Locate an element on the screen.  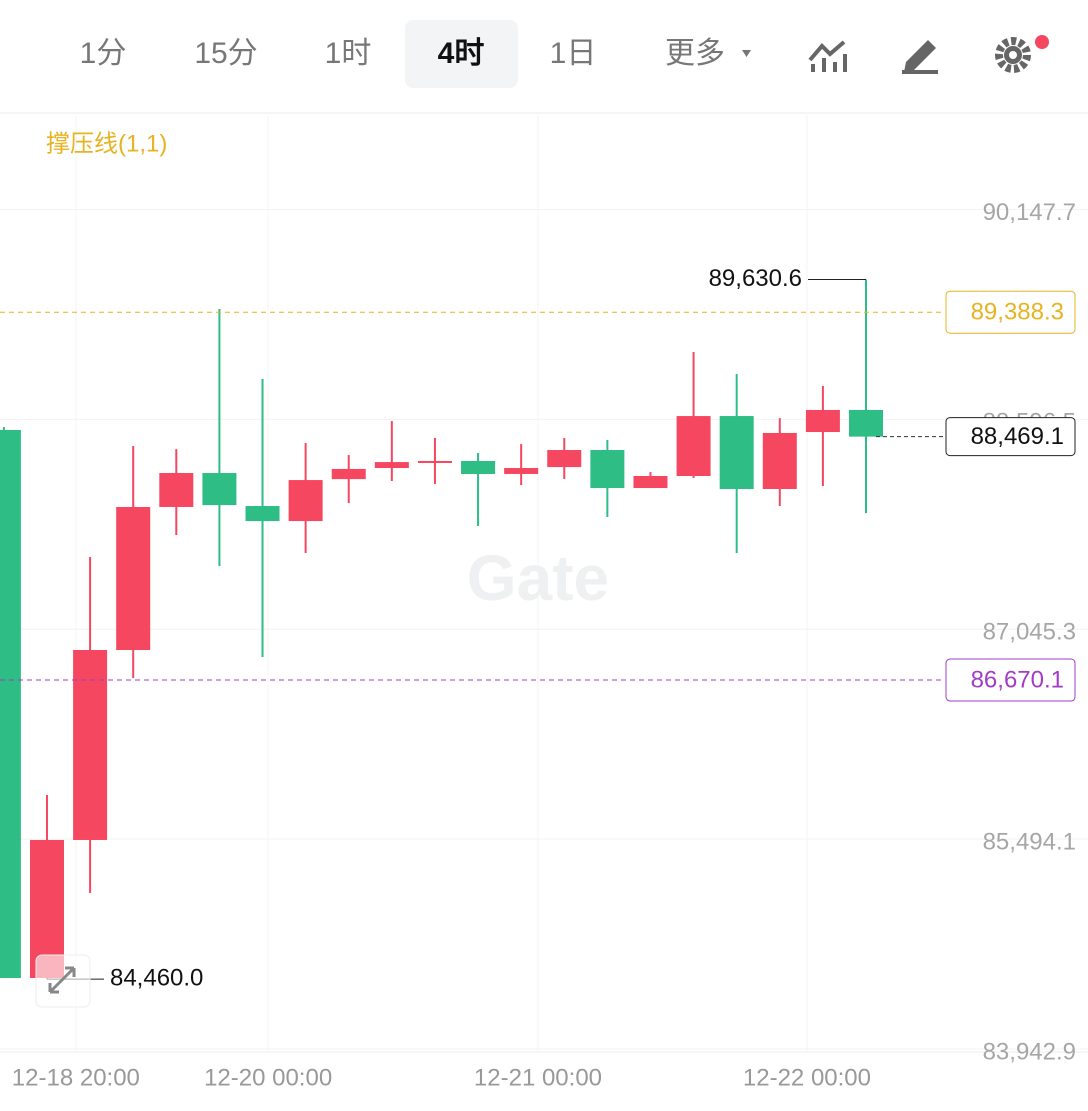
tab: 1时 is located at coordinates (348, 53).